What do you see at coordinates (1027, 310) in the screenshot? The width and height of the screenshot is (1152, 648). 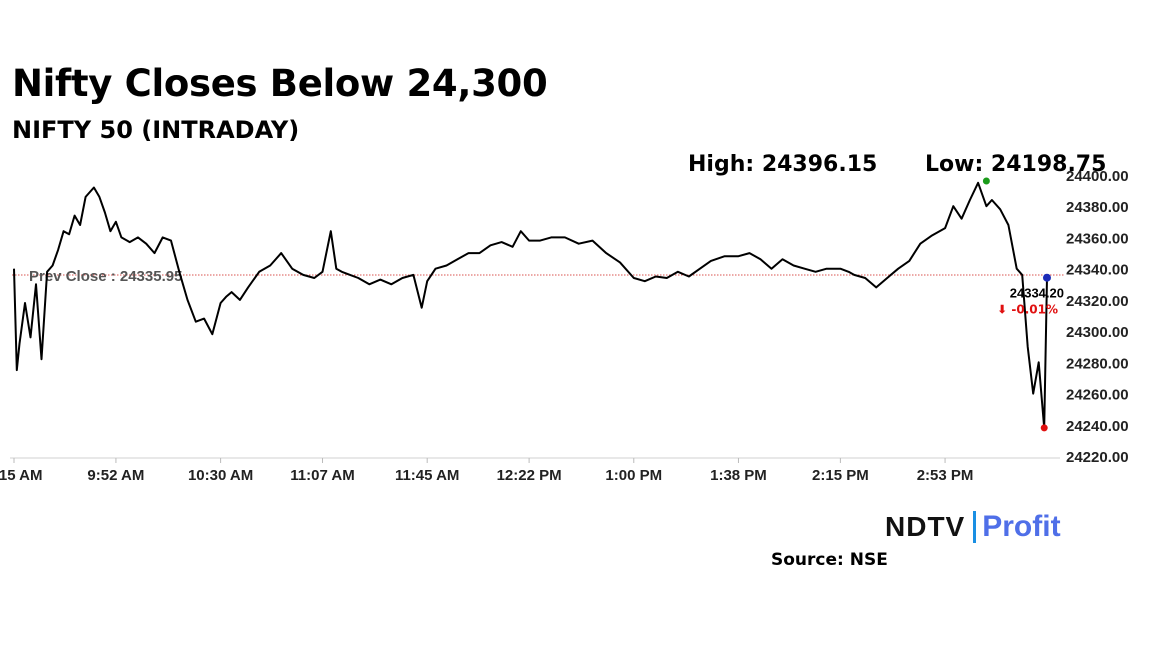 I see `change-label: ⬇ -0.01%` at bounding box center [1027, 310].